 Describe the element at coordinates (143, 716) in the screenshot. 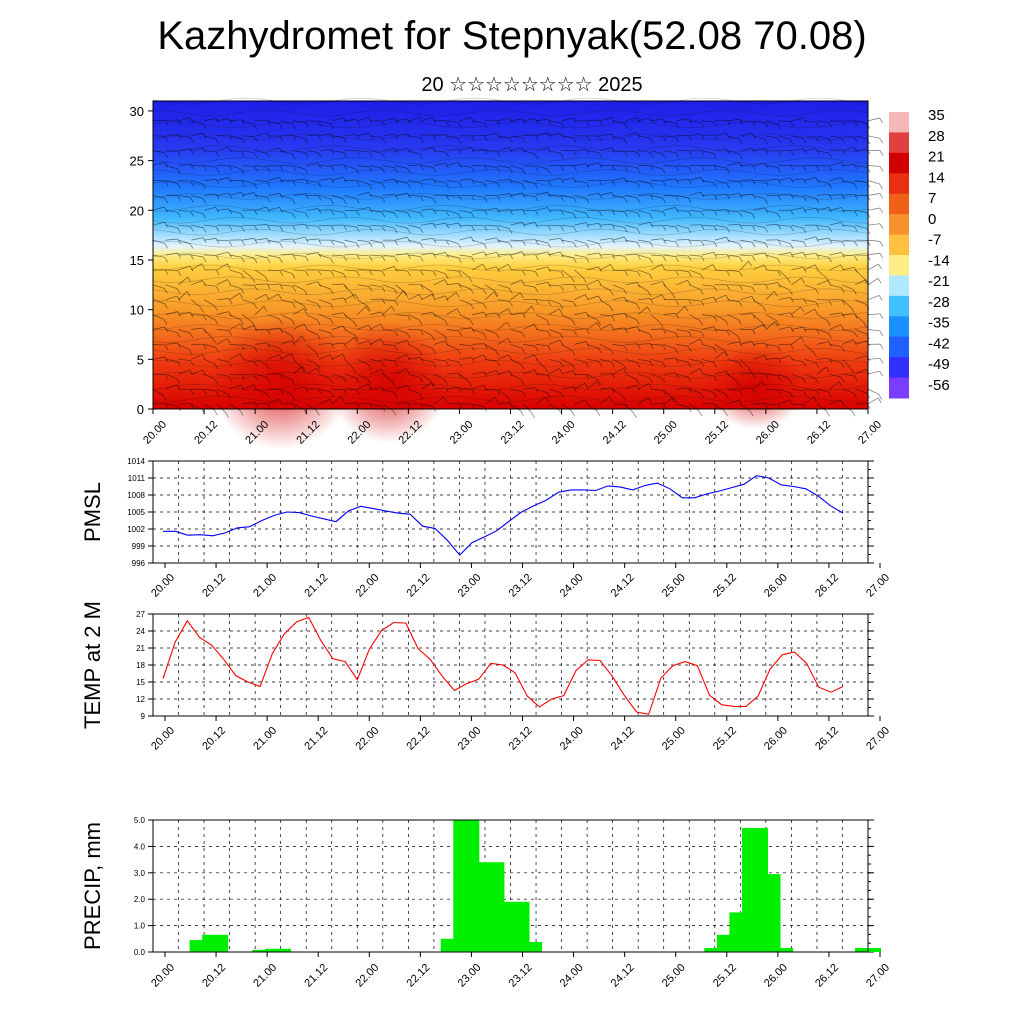

I see `y-tick-label: 9` at that location.